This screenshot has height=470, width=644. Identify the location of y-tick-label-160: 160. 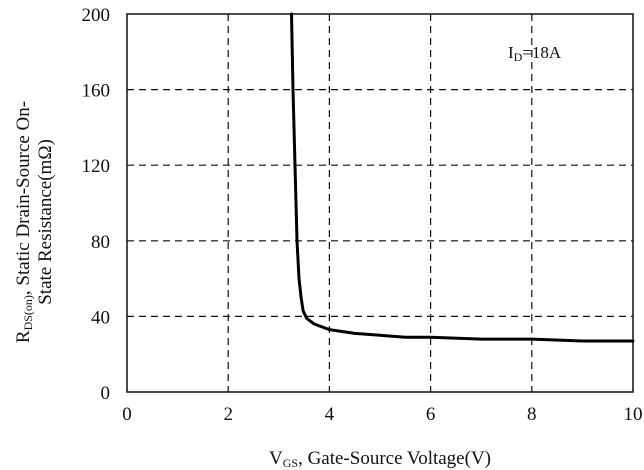
(96, 91).